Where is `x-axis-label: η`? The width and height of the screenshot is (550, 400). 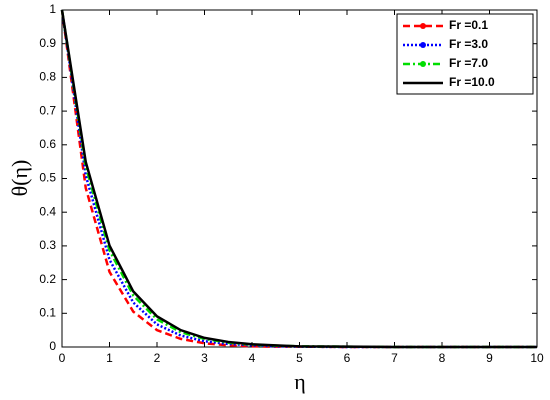 x-axis-label: η is located at coordinates (300, 381).